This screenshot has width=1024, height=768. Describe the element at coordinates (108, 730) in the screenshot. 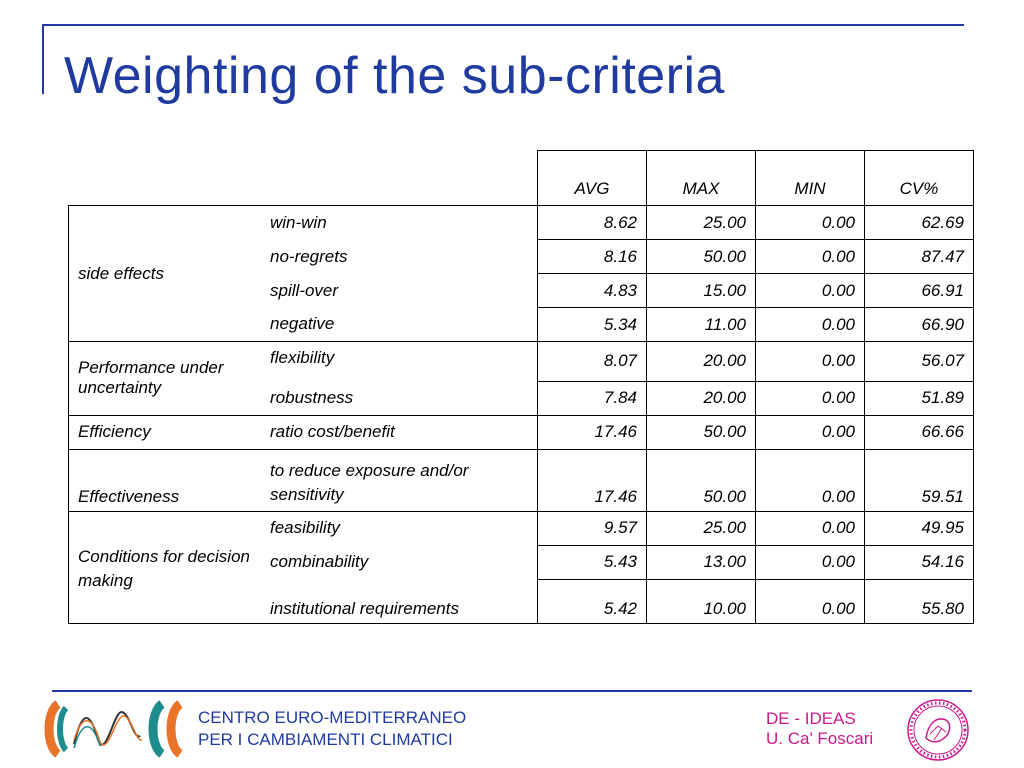

I see `logo-wave-orange` at that location.